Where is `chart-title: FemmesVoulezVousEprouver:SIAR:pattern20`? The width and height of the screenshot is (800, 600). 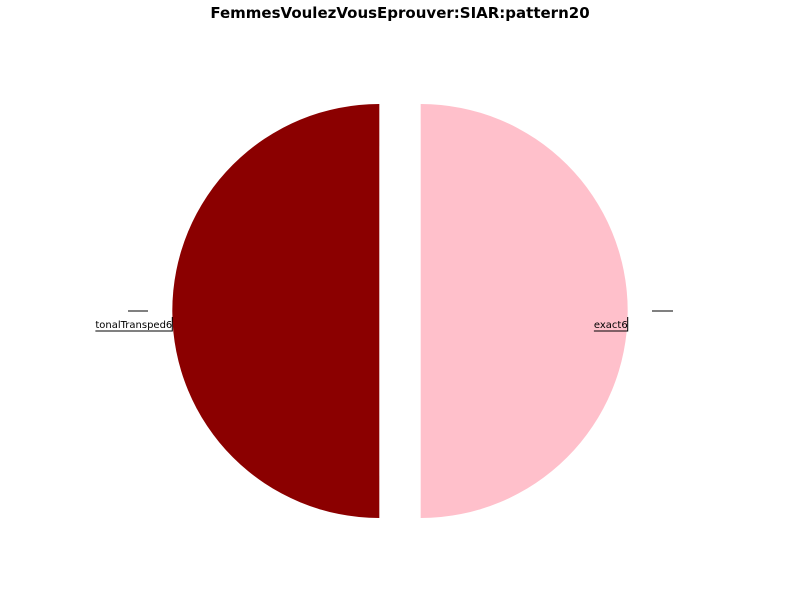
chart-title: FemmesVoulezVousEprouver:SIAR:pattern20 is located at coordinates (399, 13).